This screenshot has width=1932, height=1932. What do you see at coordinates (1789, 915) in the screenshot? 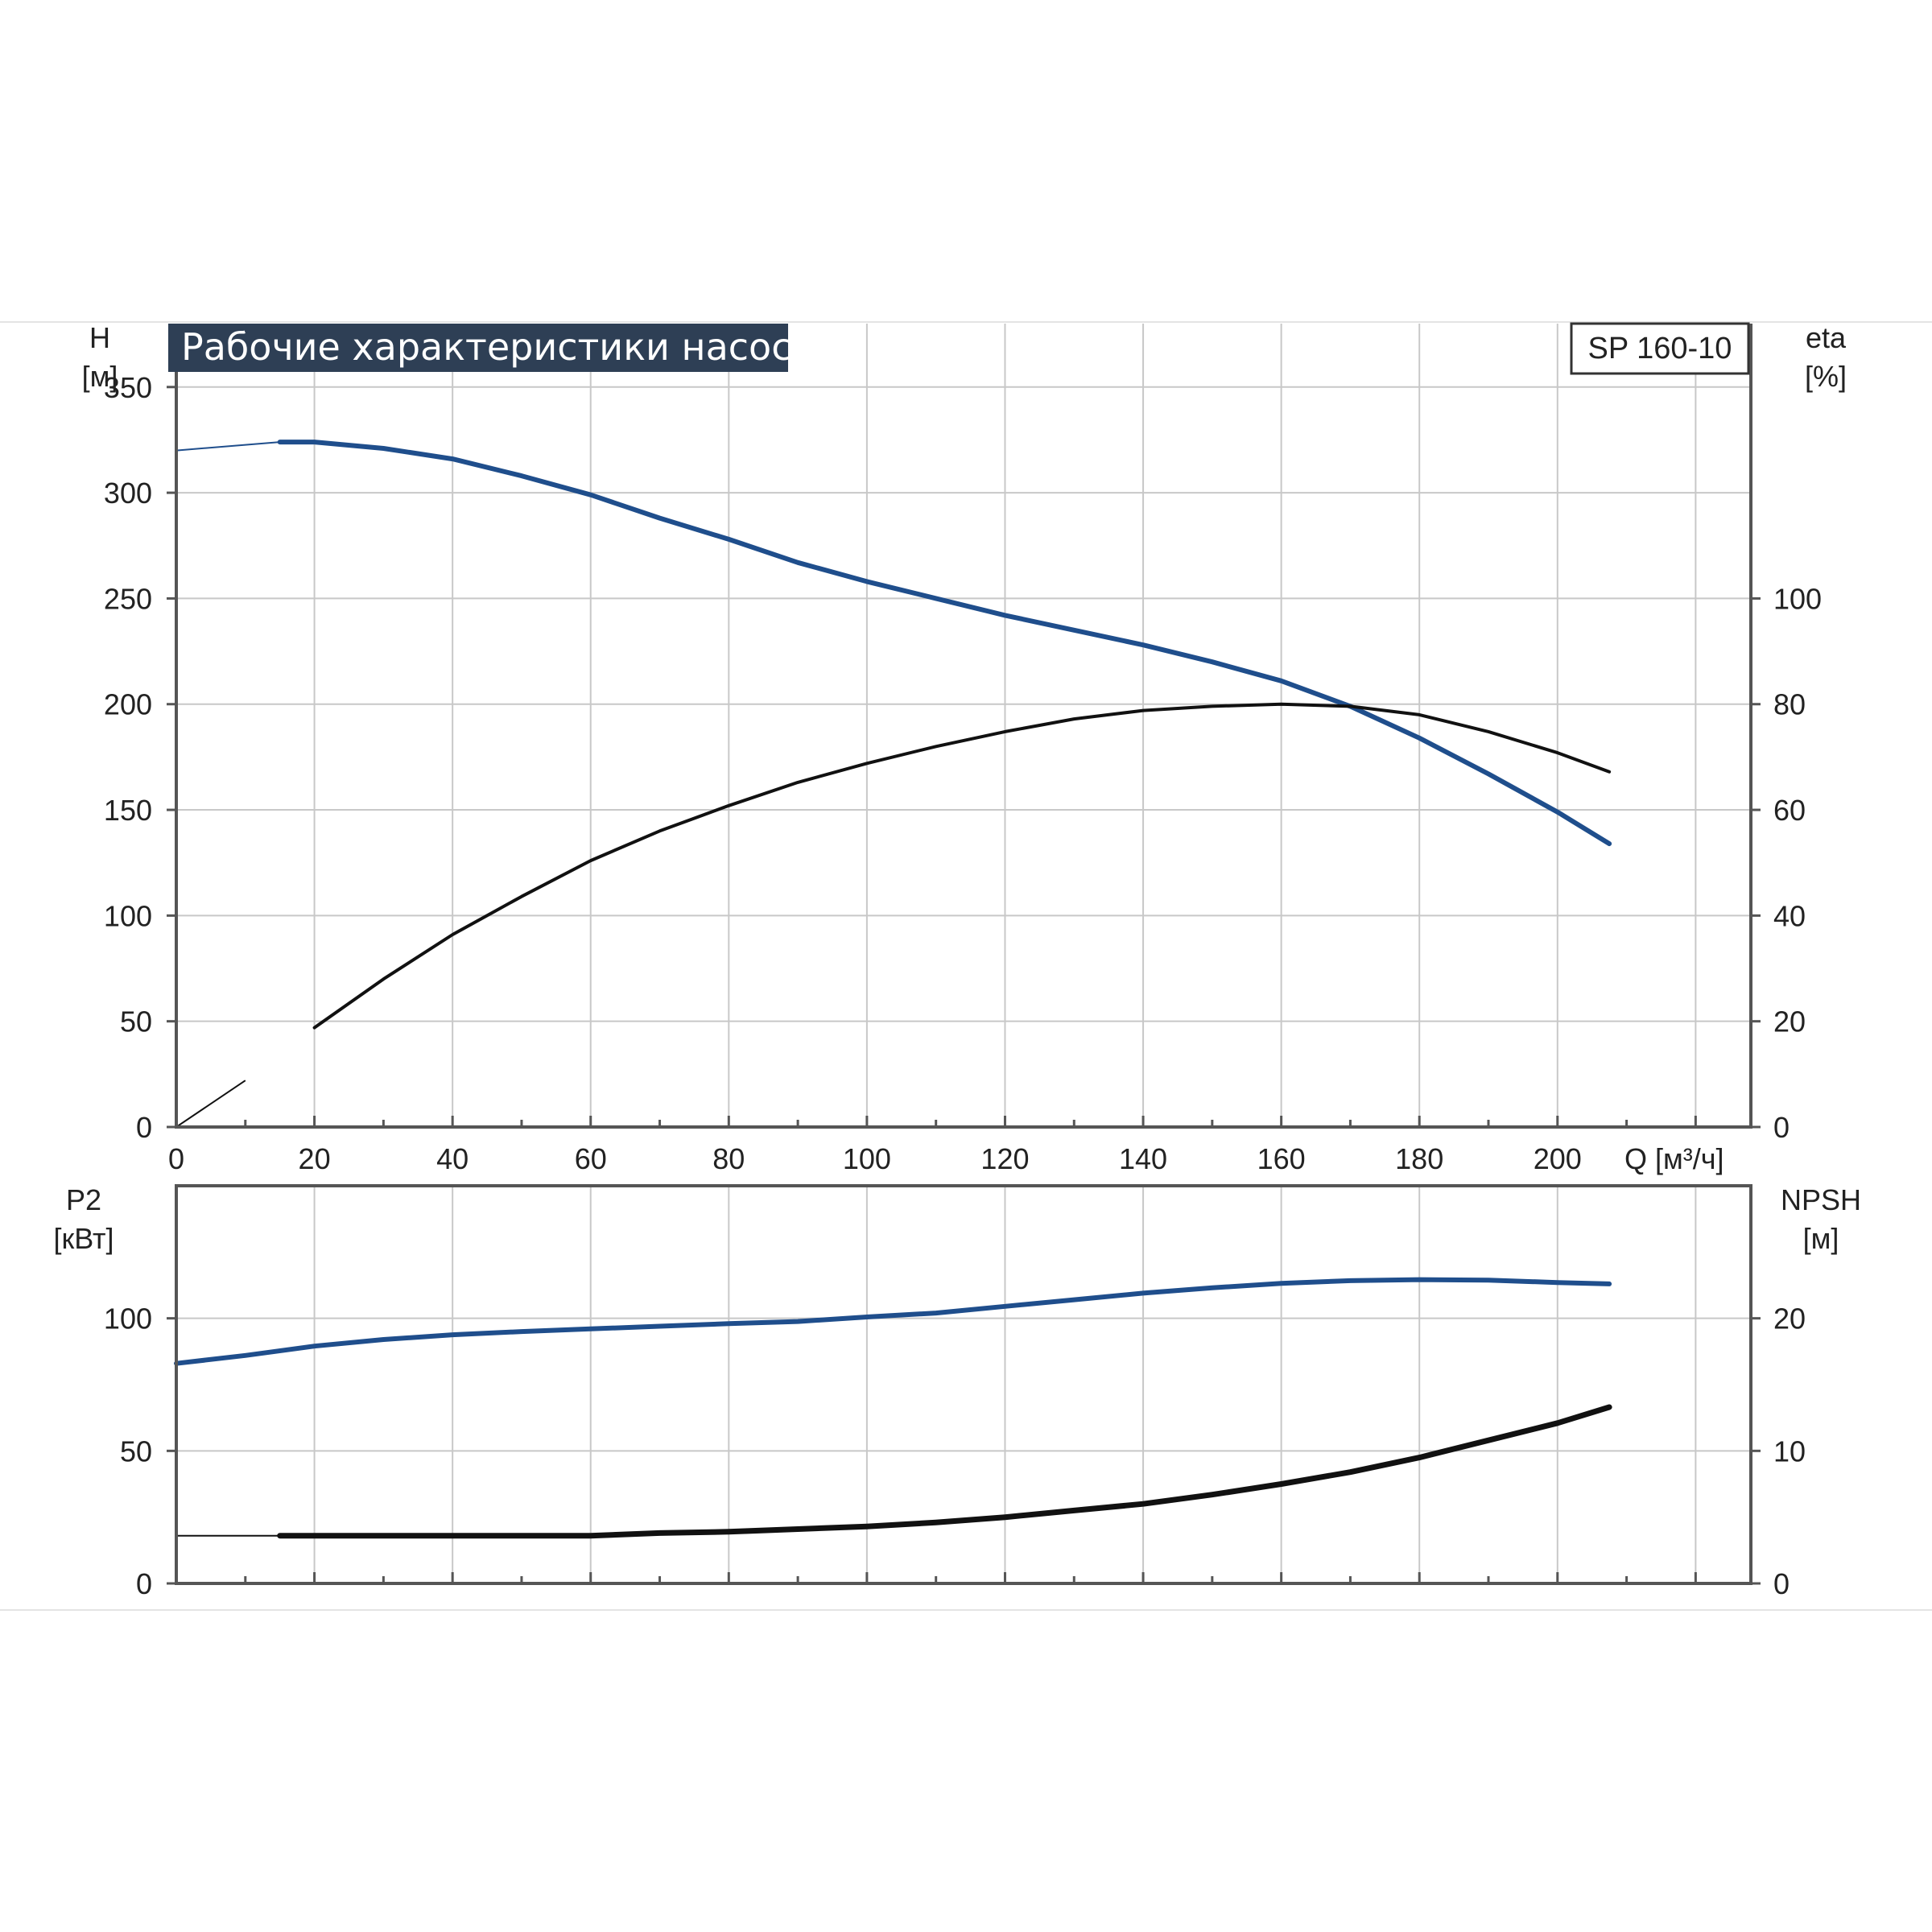
I see `top-right-tick-label: 40` at bounding box center [1789, 915].